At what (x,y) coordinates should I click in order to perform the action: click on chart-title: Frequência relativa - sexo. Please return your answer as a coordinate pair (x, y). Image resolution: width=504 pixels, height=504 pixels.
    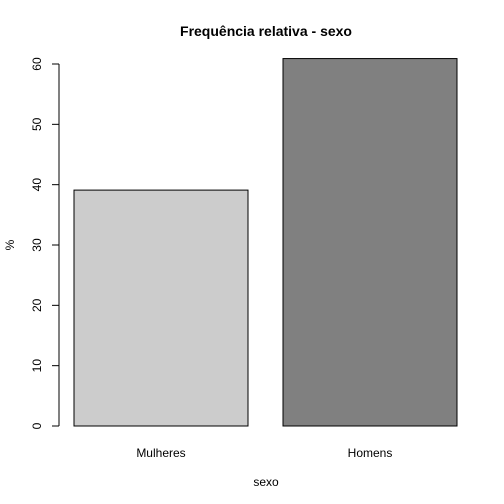
    Looking at the image, I should click on (266, 31).